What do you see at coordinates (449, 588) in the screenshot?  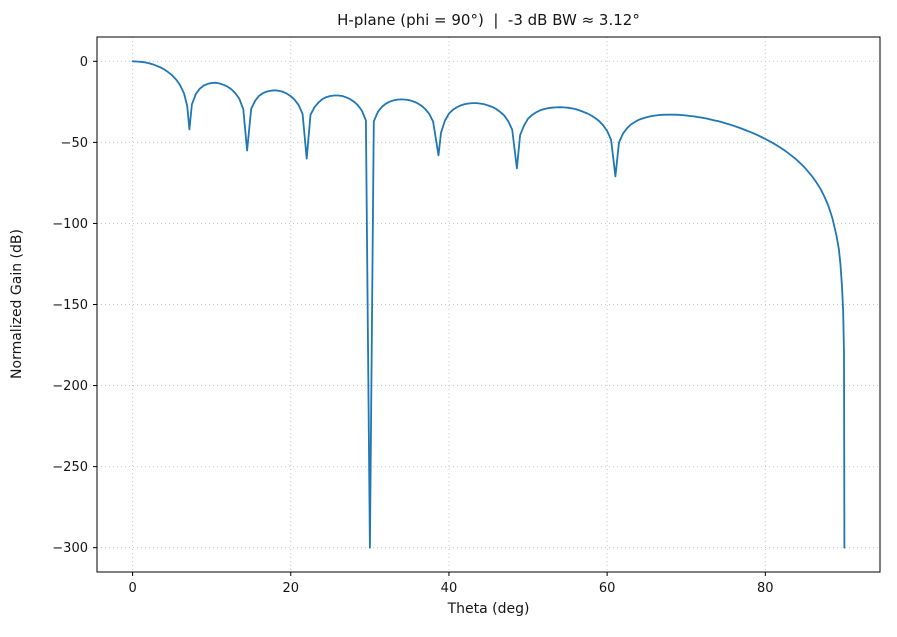 I see `x-tick-label: 40` at bounding box center [449, 588].